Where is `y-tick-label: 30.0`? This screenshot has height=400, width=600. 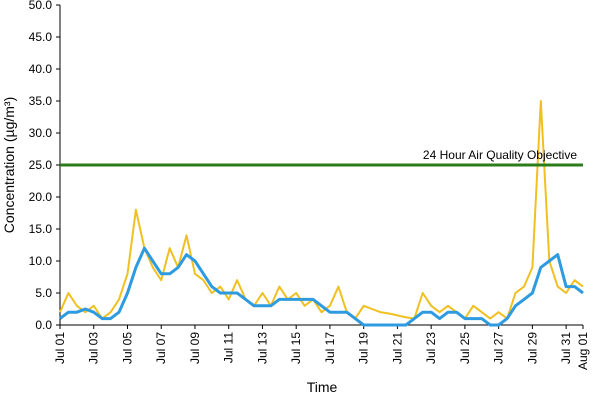
y-tick-label: 30.0 is located at coordinates (41, 133).